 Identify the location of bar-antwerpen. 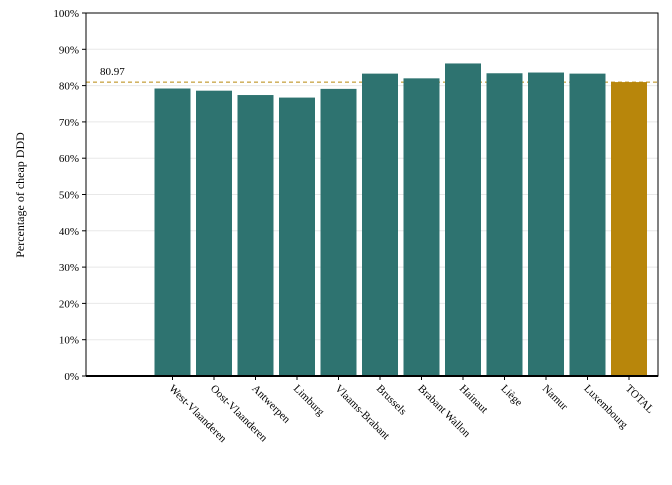
(255, 236).